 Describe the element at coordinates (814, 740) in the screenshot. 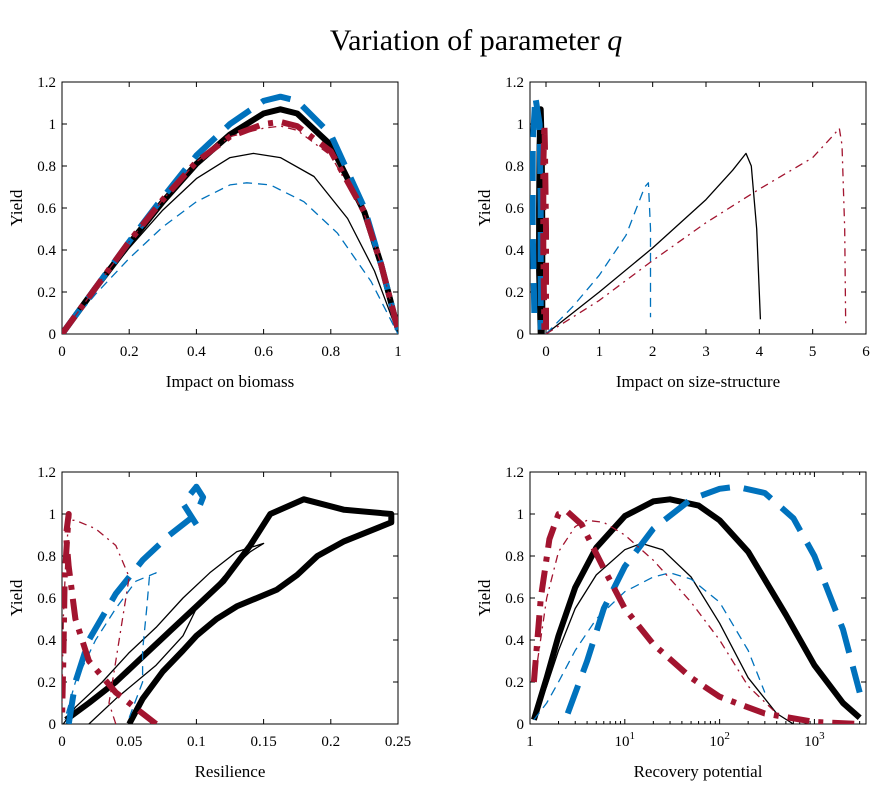

I see `x-tick-label: 10³` at that location.